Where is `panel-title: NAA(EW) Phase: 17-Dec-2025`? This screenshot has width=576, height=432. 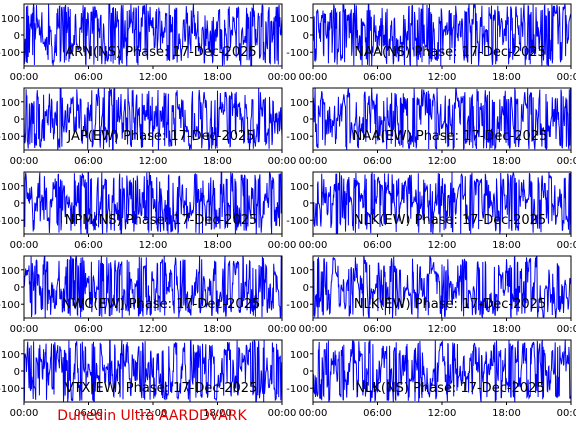 panel-title: NAA(EW) Phase: 17-Dec-2025 is located at coordinates (450, 136).